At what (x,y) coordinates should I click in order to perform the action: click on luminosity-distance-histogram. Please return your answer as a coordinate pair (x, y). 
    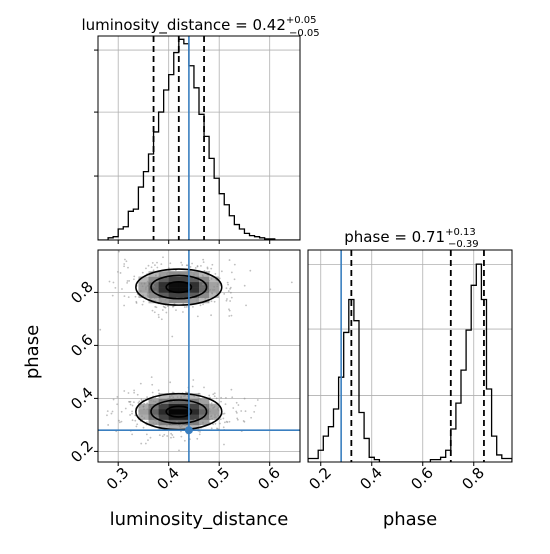
    Looking at the image, I should click on (199, 139).